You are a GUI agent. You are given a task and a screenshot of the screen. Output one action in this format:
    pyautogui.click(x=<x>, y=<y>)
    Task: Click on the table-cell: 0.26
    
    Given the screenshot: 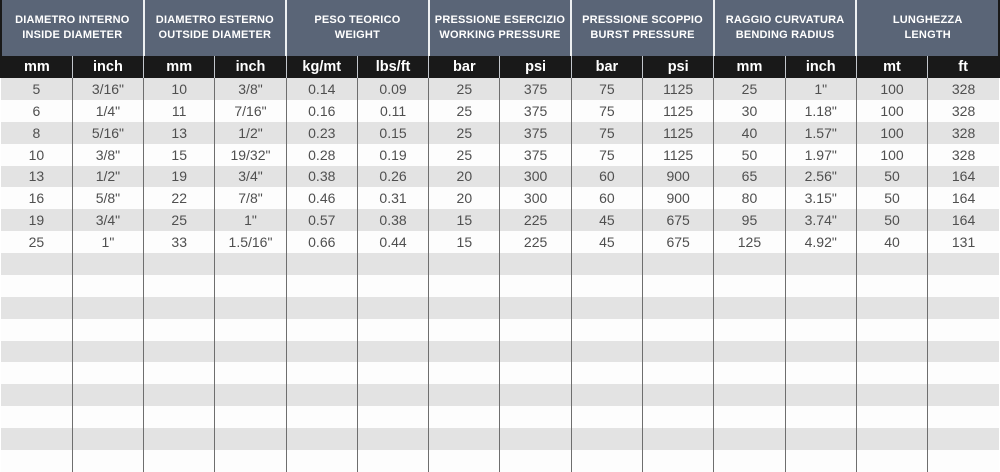 What is the action you would take?
    pyautogui.click(x=392, y=176)
    